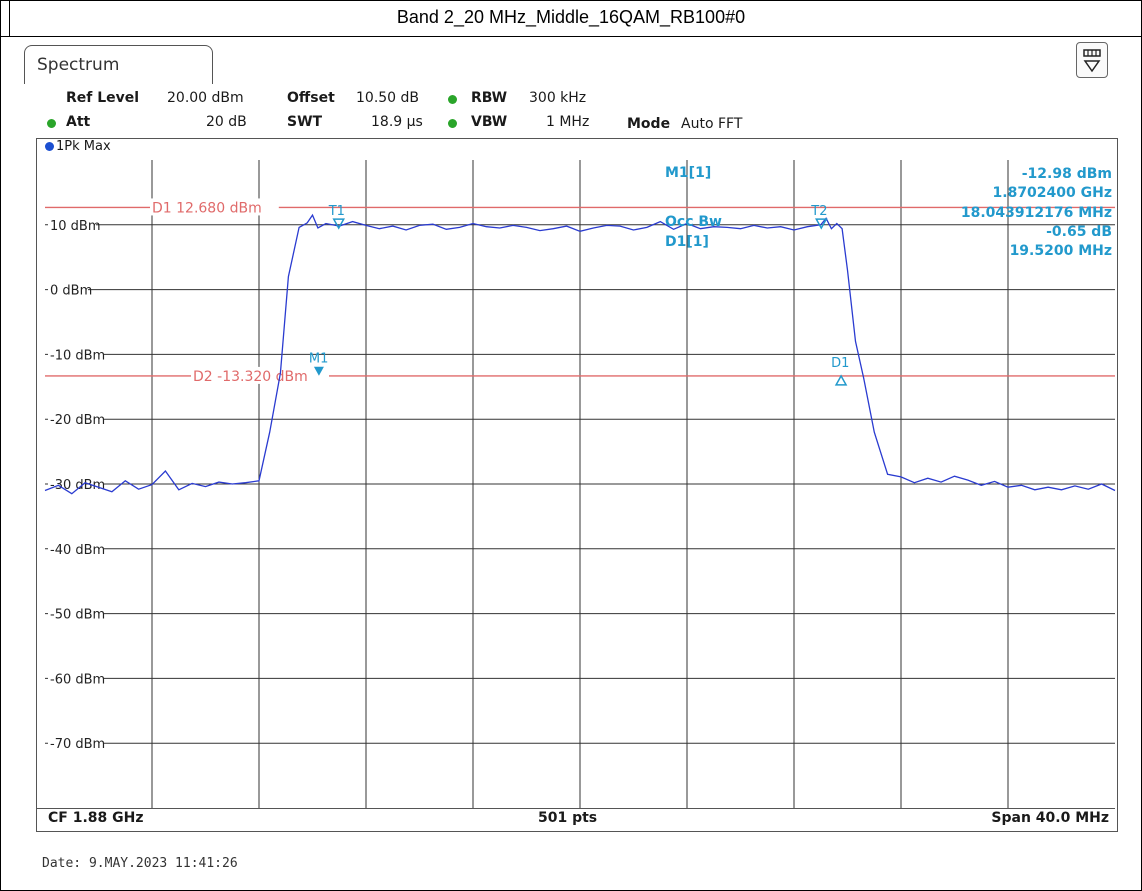 This screenshot has height=891, width=1142. What do you see at coordinates (226, 122) in the screenshot?
I see `att-value: 20 dB` at bounding box center [226, 122].